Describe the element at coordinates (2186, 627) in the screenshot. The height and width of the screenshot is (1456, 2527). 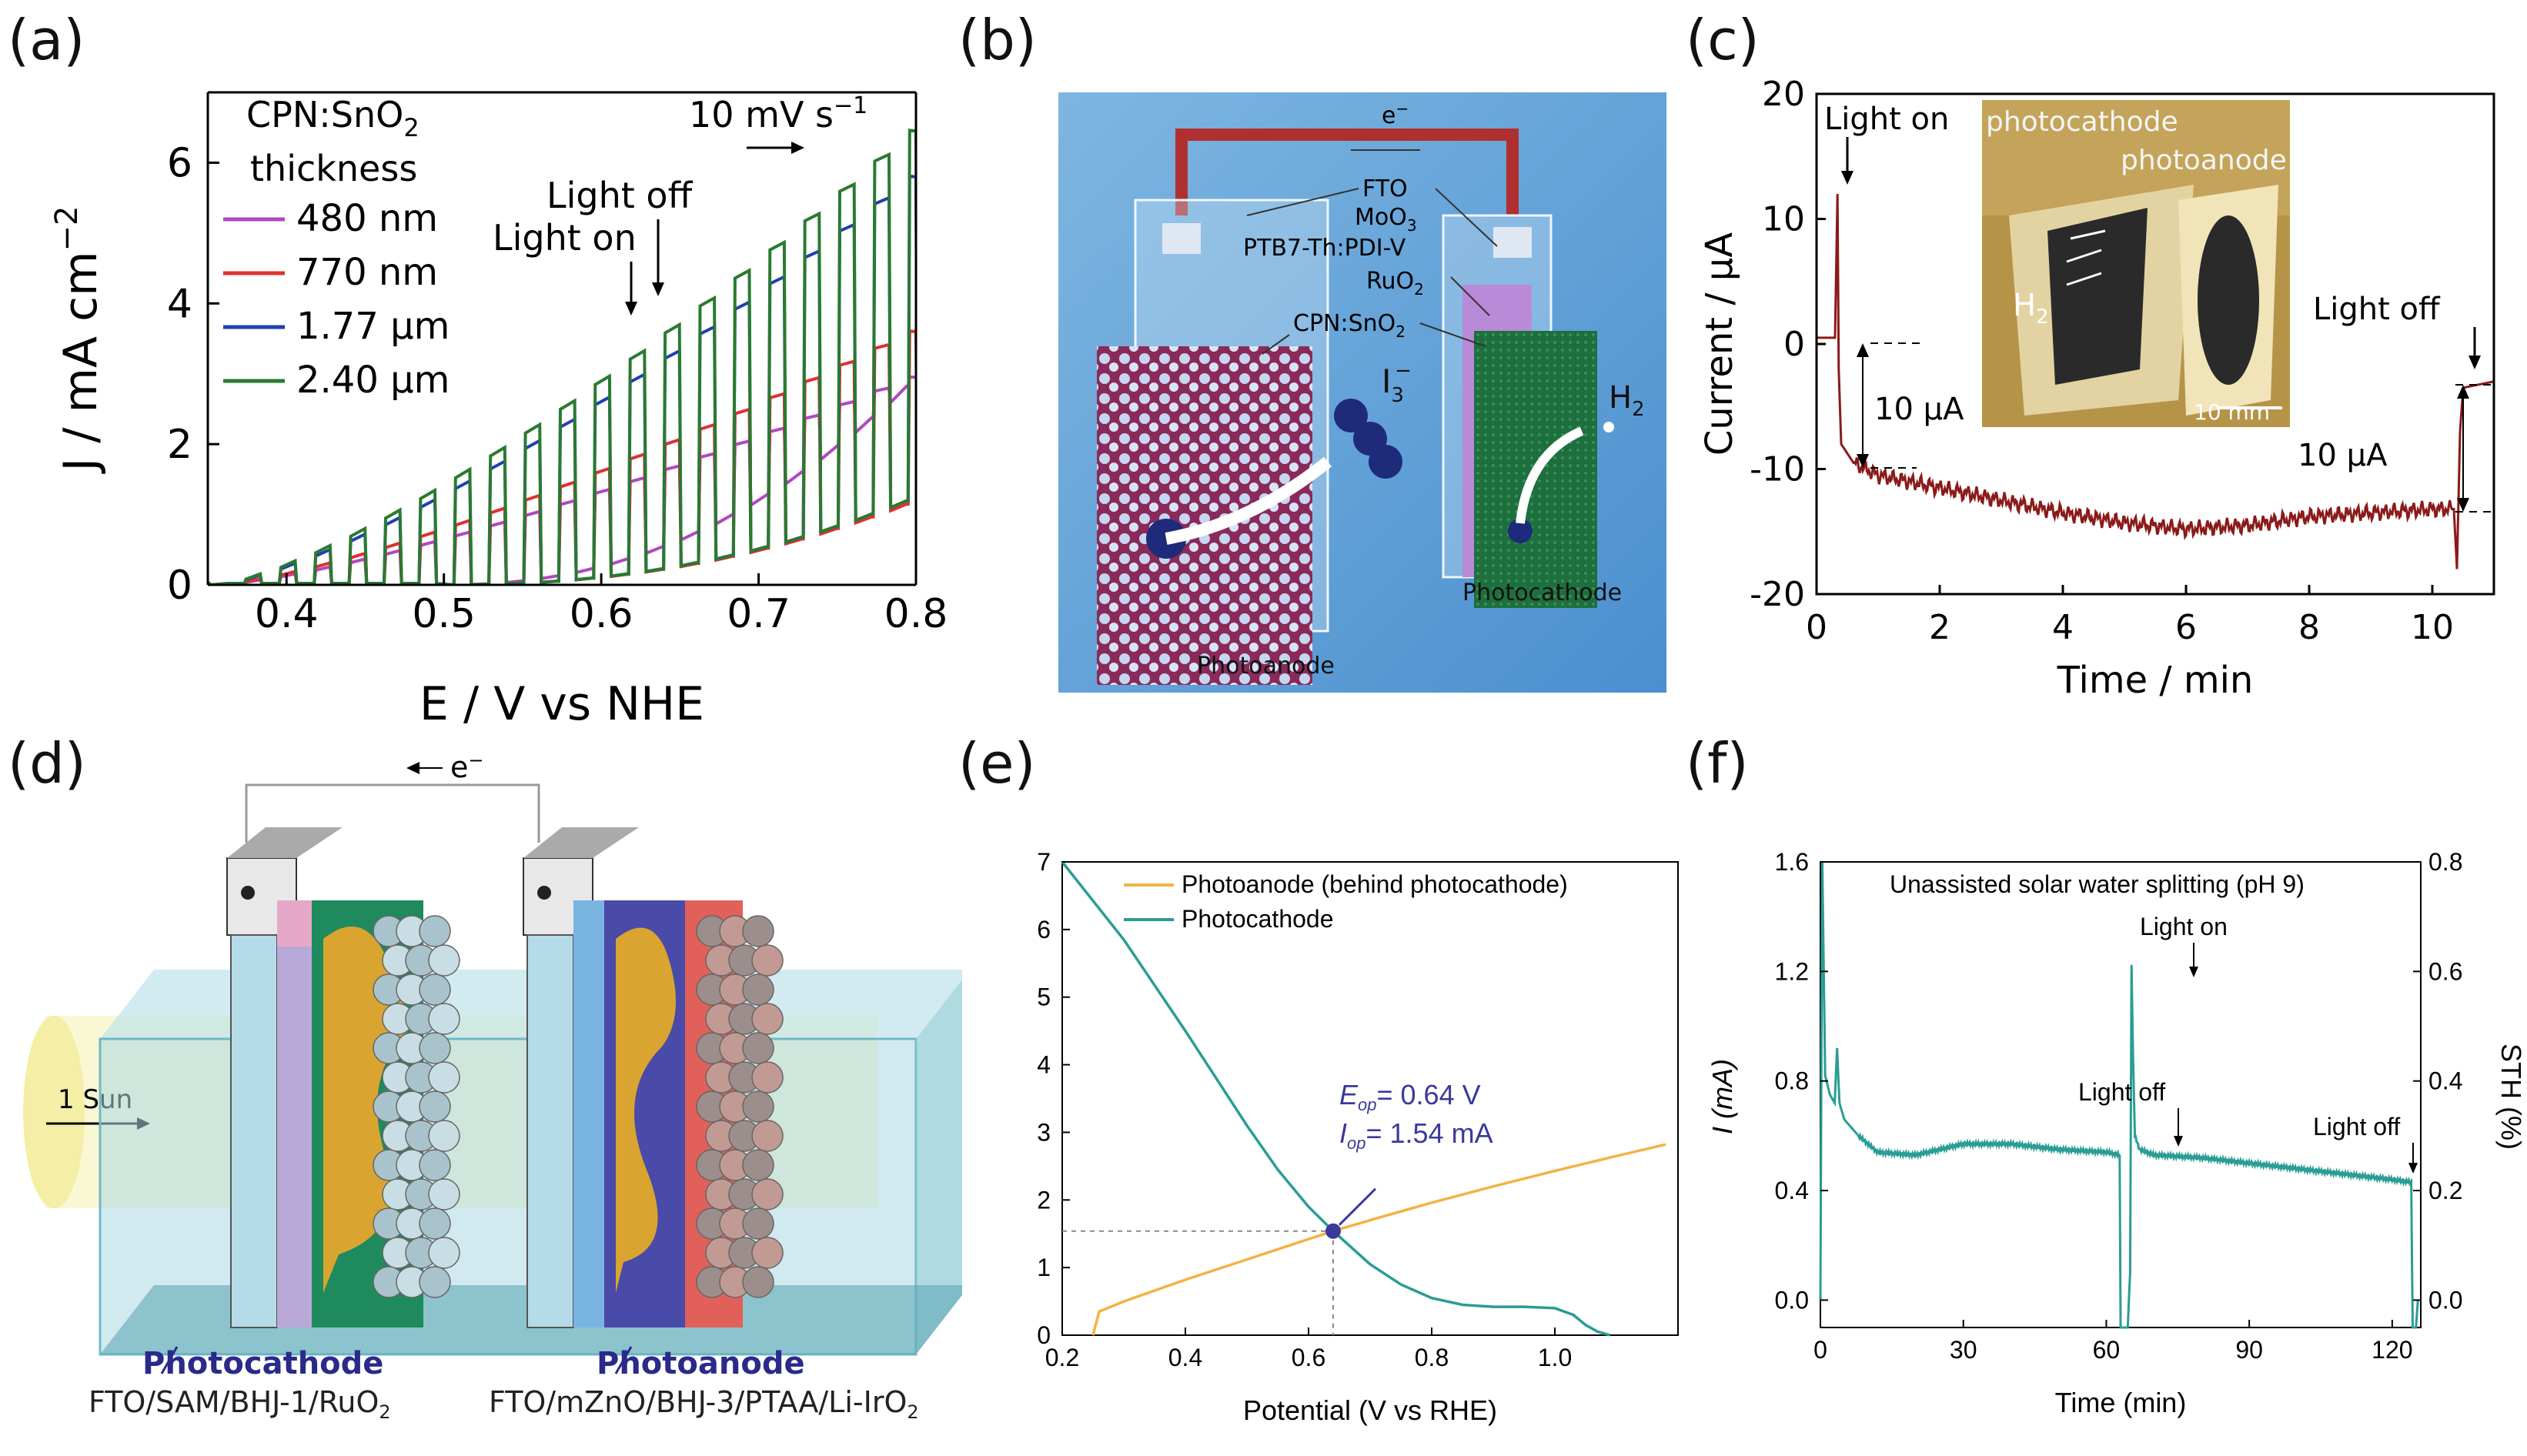
I see `c-xtick-label: 6` at that location.